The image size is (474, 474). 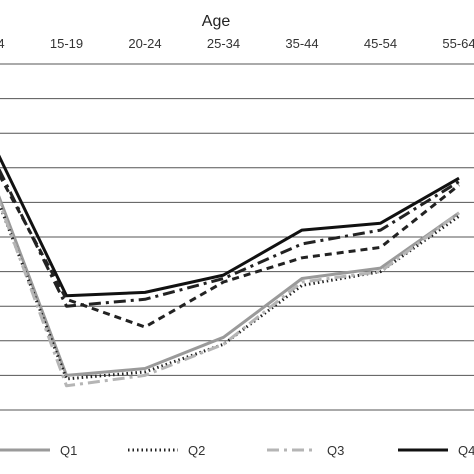 I want to click on x-tick-label: 20-24, so click(x=144, y=43).